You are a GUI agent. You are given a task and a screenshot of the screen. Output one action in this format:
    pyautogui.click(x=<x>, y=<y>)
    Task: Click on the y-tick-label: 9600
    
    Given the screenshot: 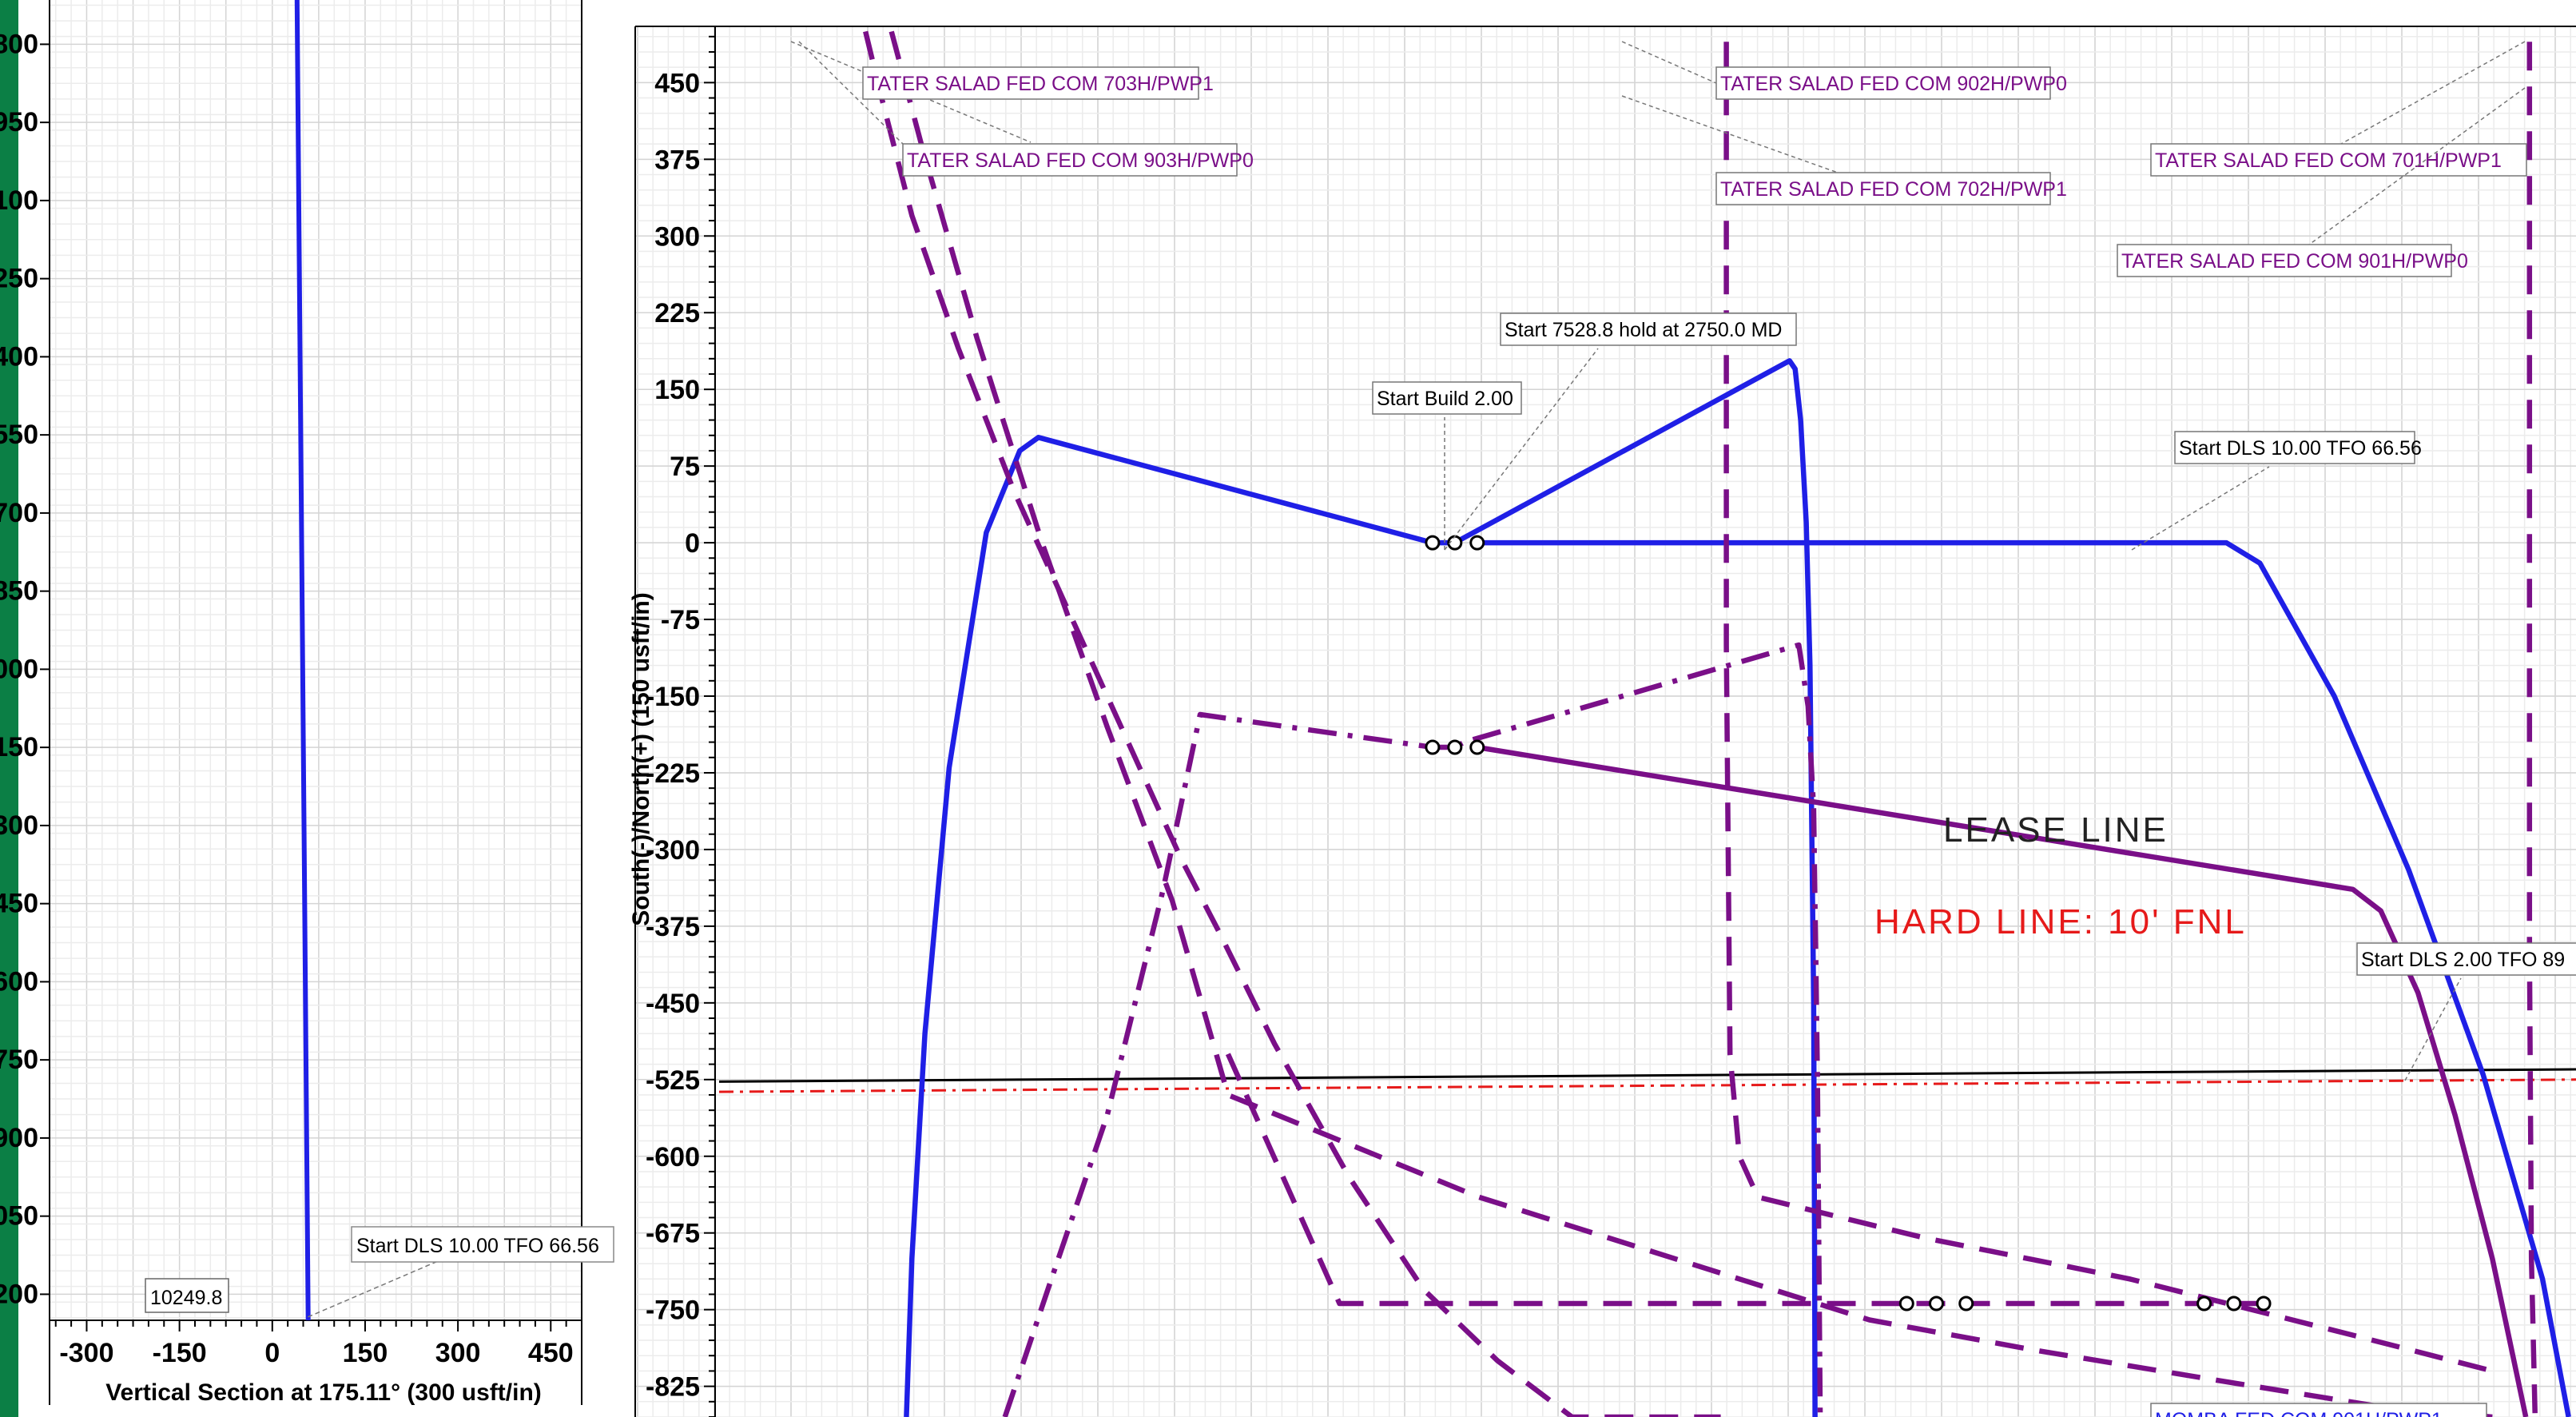 What is the action you would take?
    pyautogui.click(x=19, y=981)
    